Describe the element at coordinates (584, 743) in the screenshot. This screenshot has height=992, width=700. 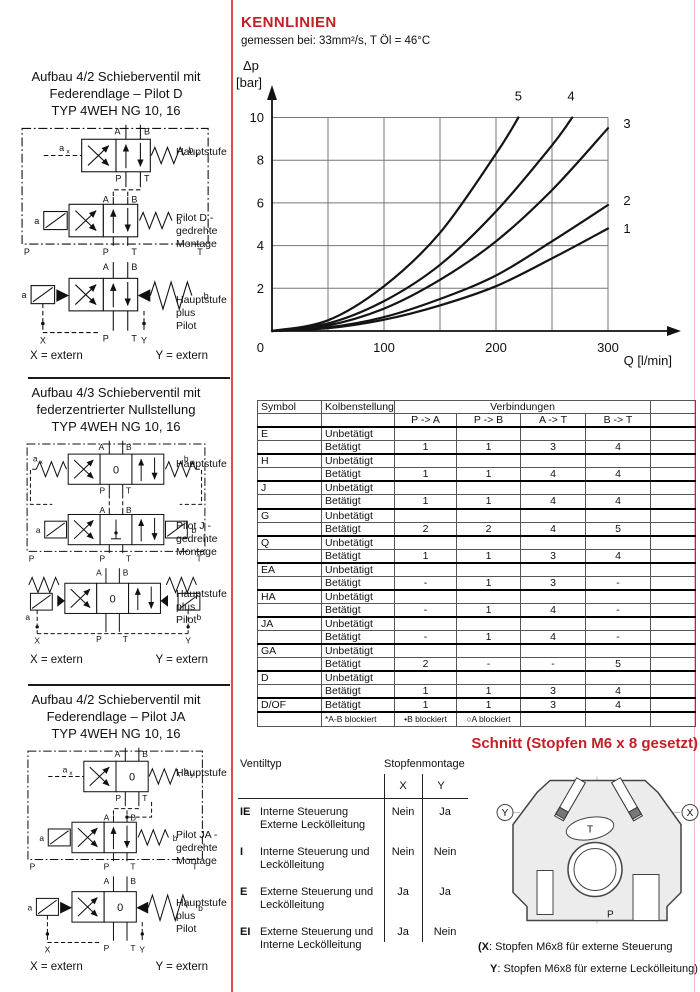
I see `schnitt-heading: Schnitt (Stopfen M6 x 8 gesetzt)` at that location.